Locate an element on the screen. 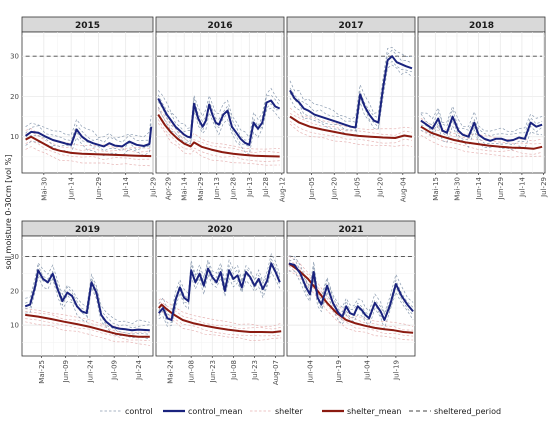 The image size is (550, 423). x-tick-label: Jun-23 is located at coordinates (213, 371).